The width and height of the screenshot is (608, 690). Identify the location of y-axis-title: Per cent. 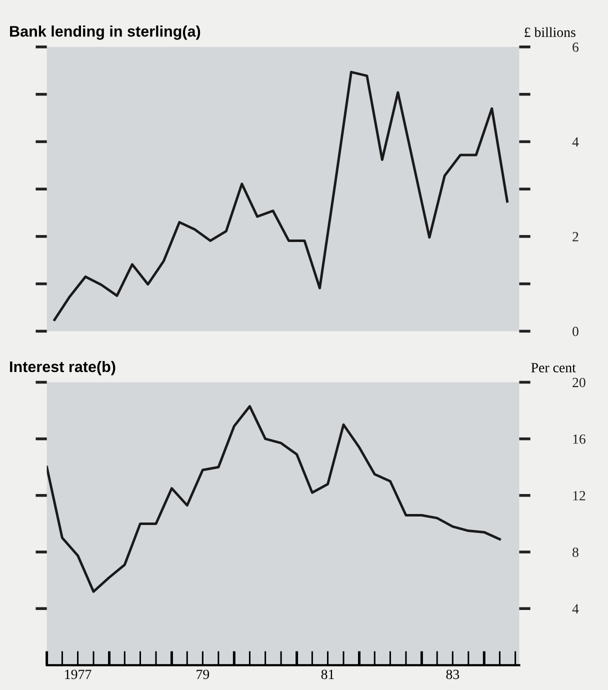
(553, 367).